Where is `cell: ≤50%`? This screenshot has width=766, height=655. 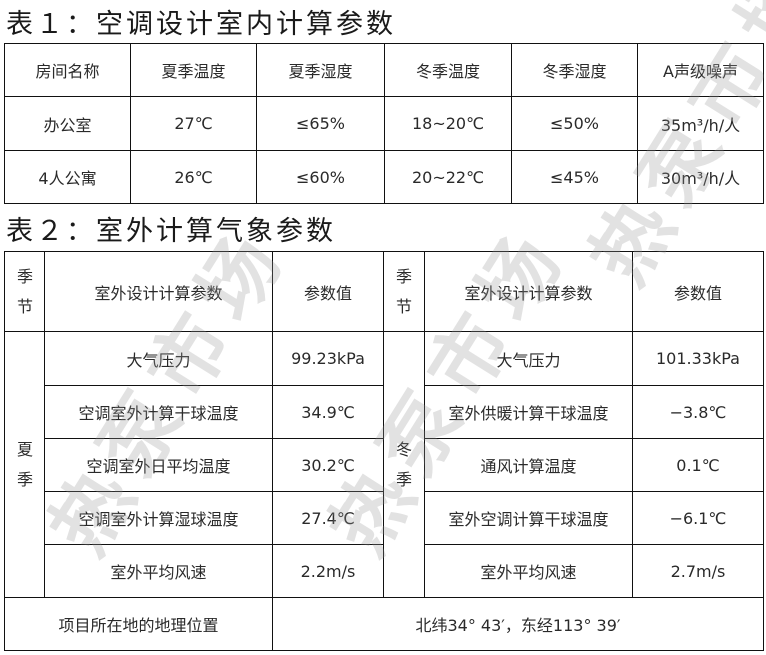
cell: ≤50% is located at coordinates (574, 123).